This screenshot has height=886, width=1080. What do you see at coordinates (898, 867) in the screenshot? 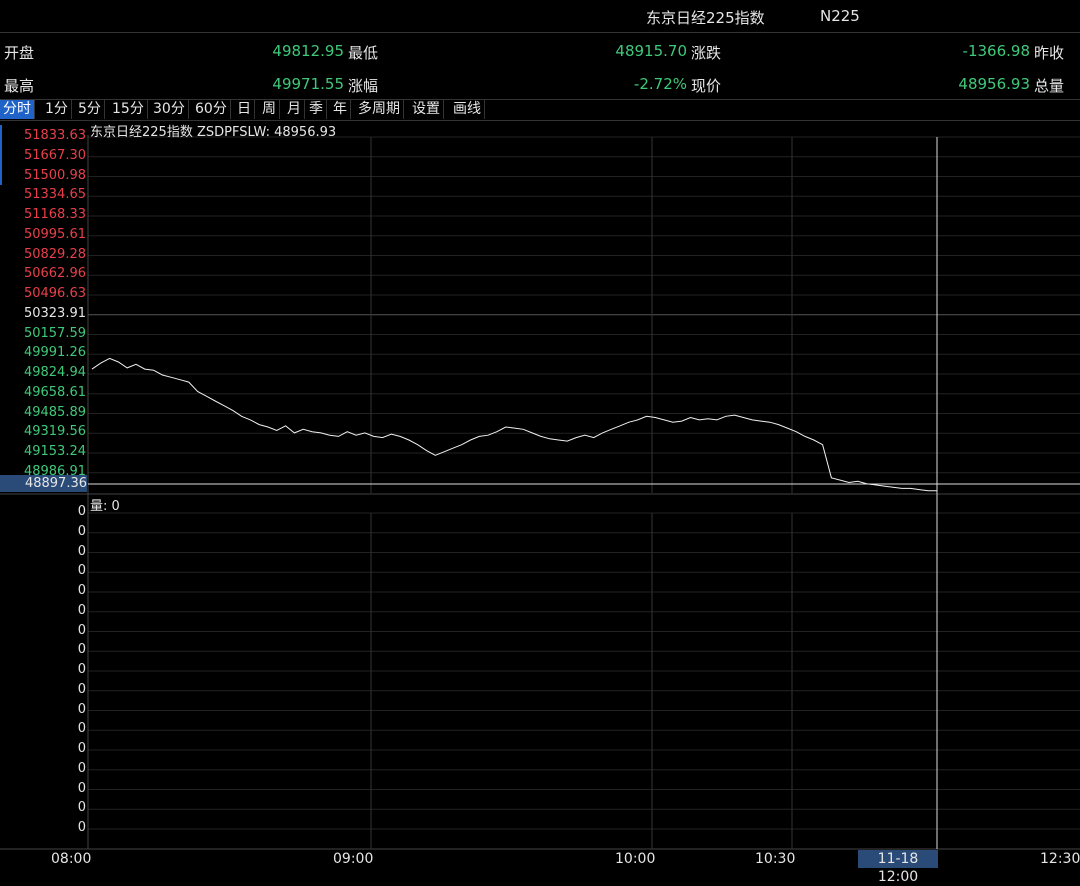
I see `cursor-time-label: 11-18 12:00` at bounding box center [898, 867].